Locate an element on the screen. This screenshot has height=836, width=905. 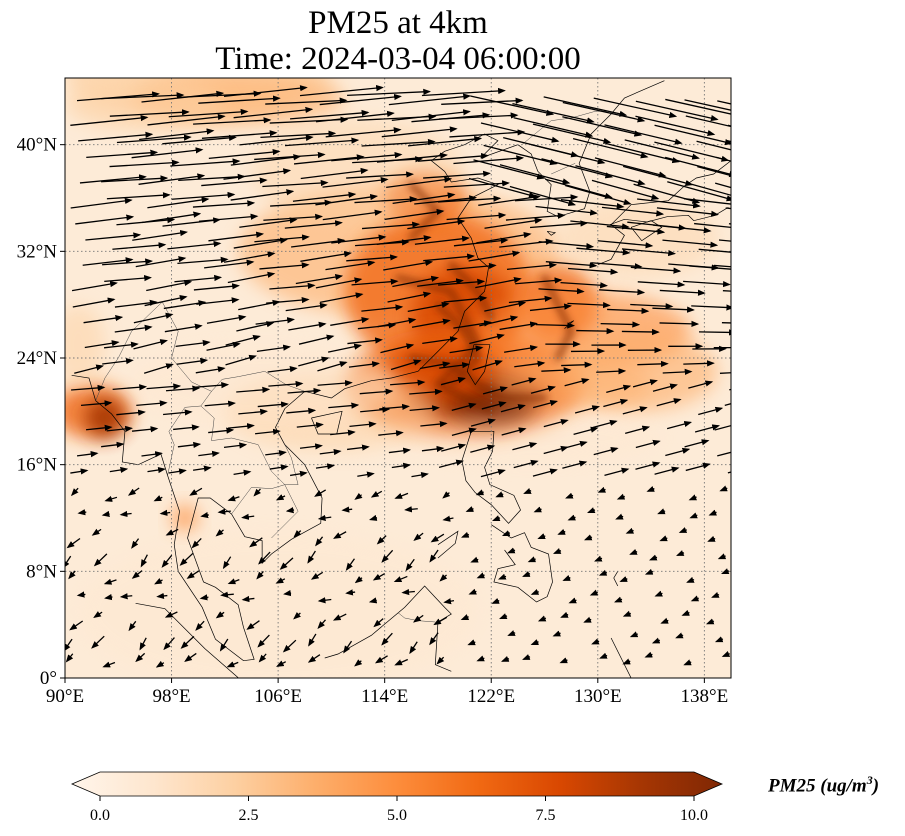
lat-tick-label: 0° is located at coordinates (48, 678).